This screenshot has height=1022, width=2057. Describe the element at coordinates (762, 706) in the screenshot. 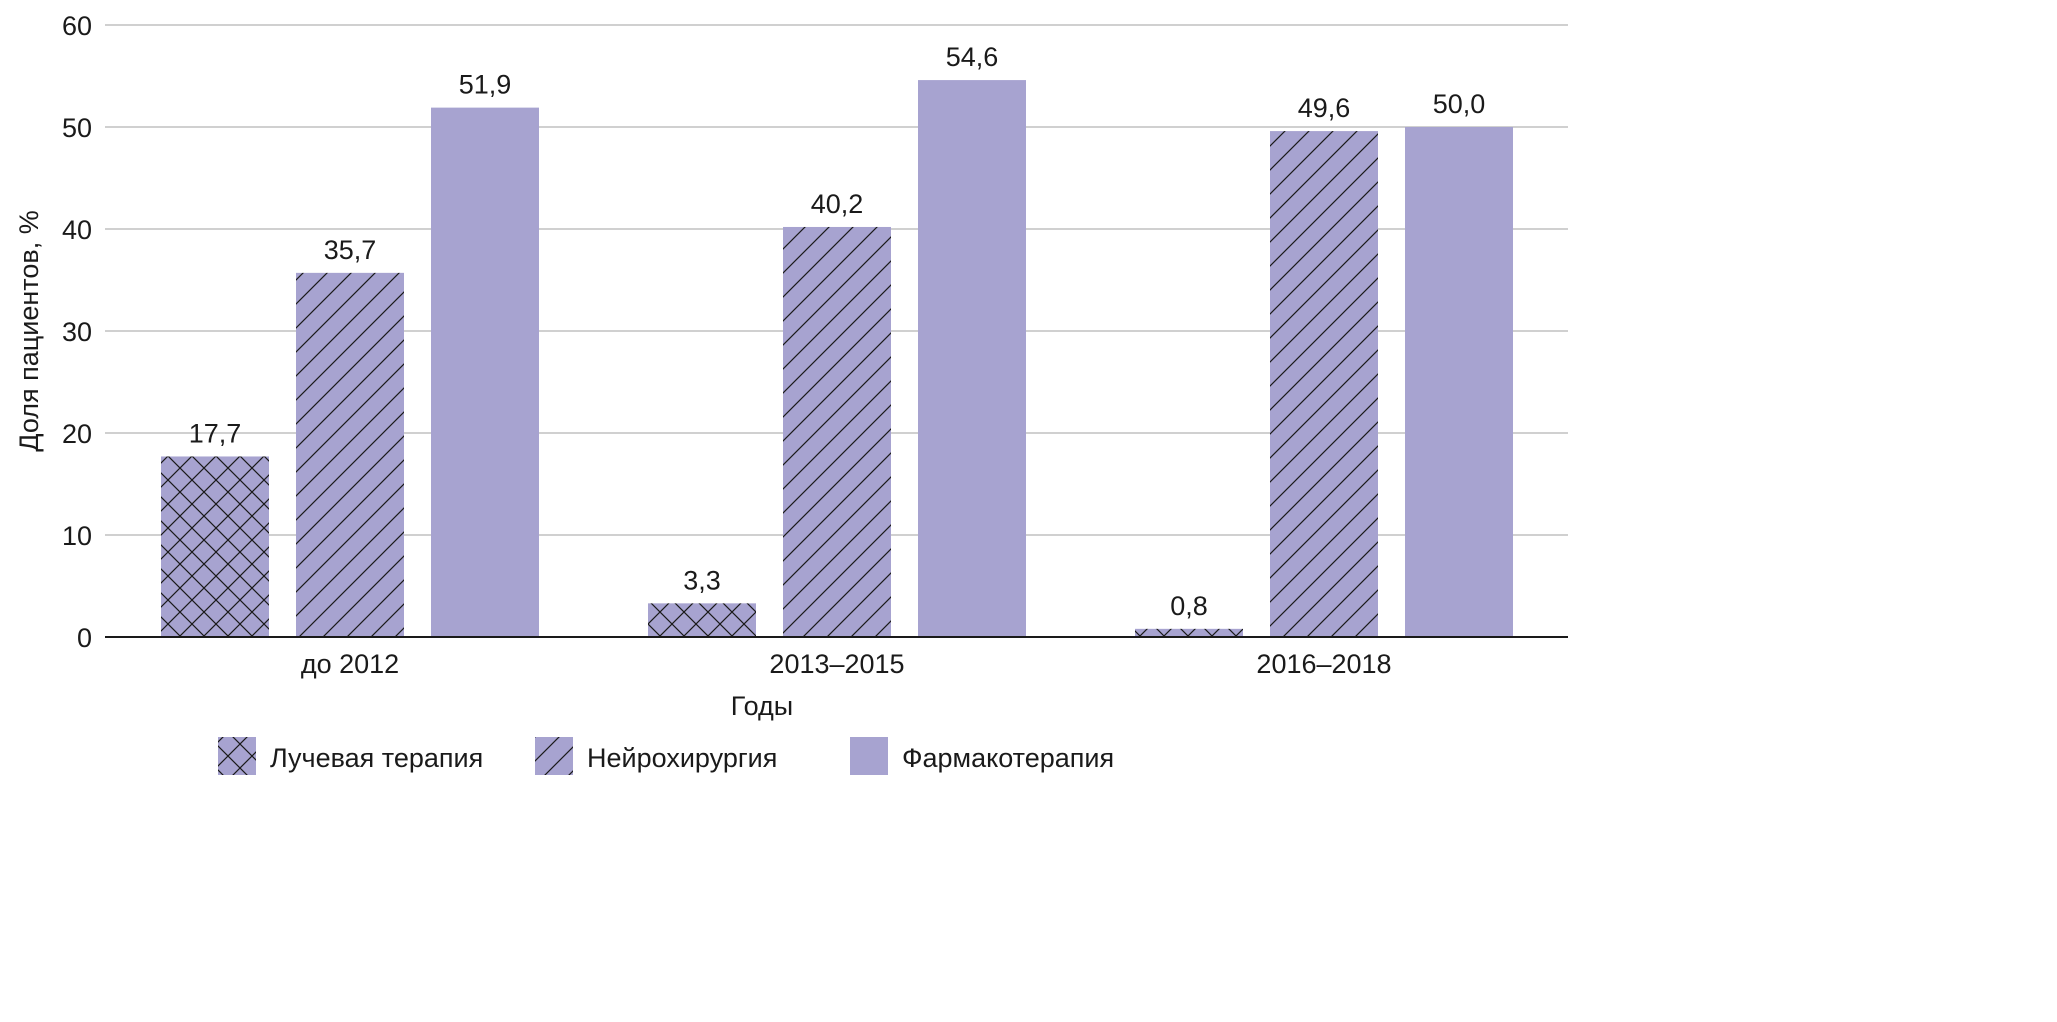

I see `x-axis-title: Годы` at that location.